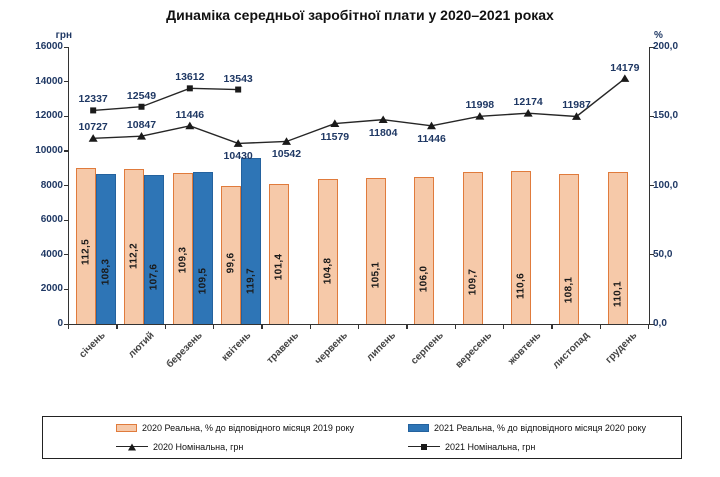  I want to click on triangle-marker-icon, so click(132, 447).